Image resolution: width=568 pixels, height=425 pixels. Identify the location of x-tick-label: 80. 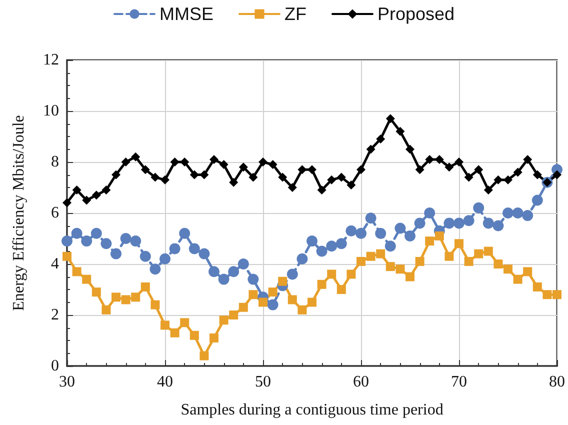
(557, 382).